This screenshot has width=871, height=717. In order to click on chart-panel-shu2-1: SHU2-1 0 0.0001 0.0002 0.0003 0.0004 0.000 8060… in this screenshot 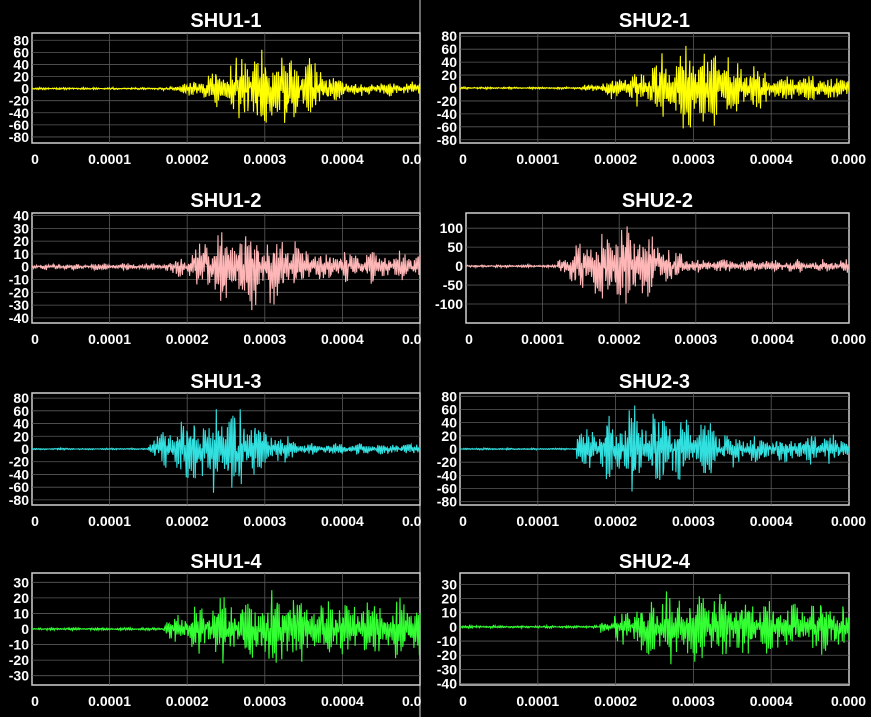, I will do `click(651, 88)`.